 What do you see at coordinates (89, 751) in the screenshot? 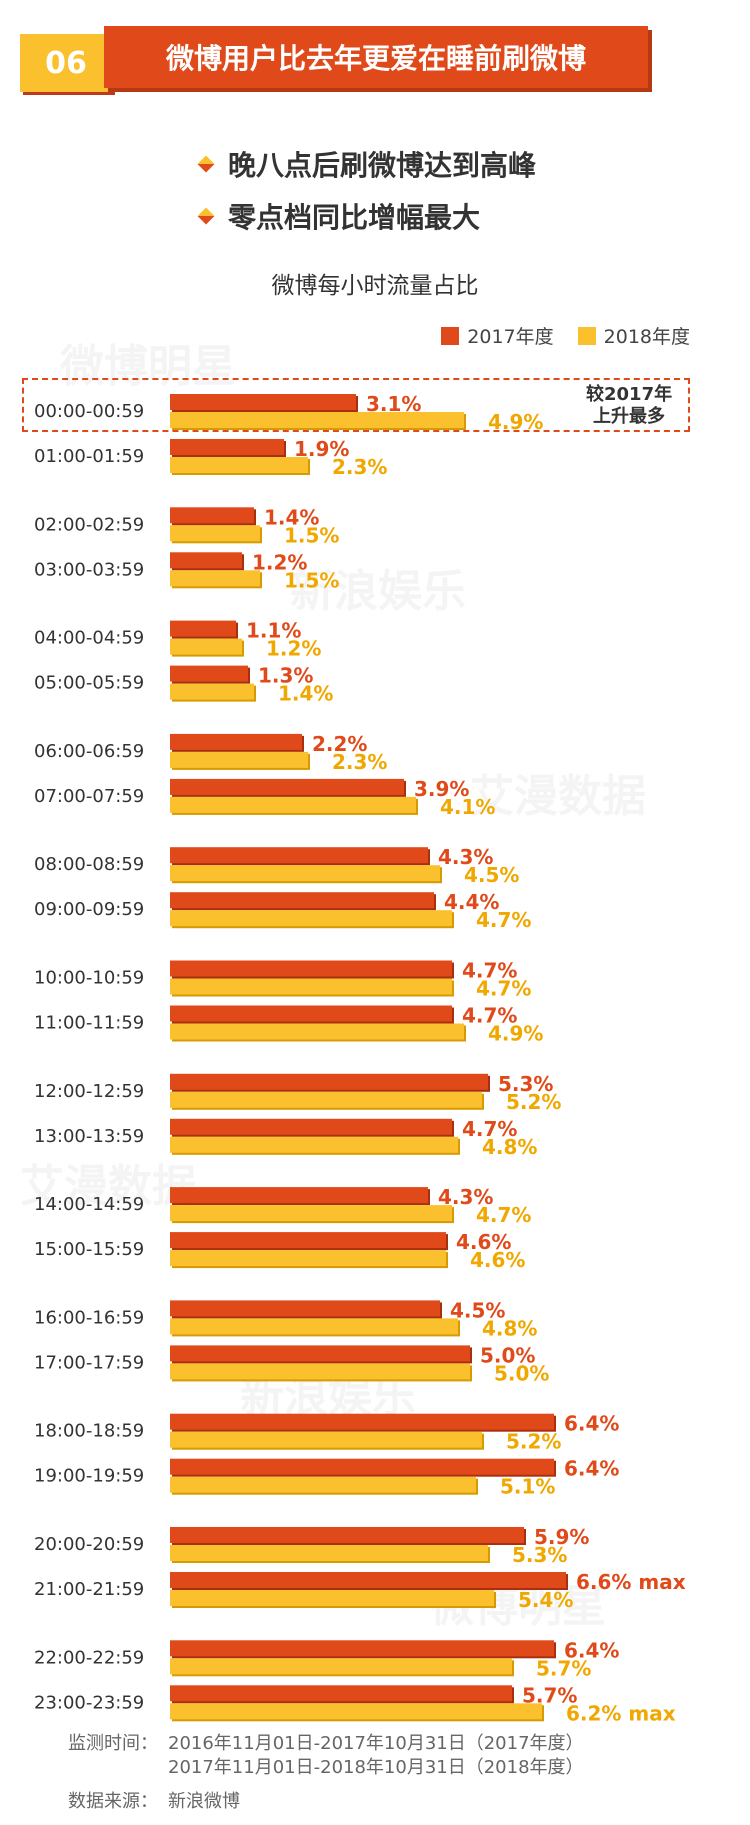
I see `category-label: 06:00-06:59` at bounding box center [89, 751].